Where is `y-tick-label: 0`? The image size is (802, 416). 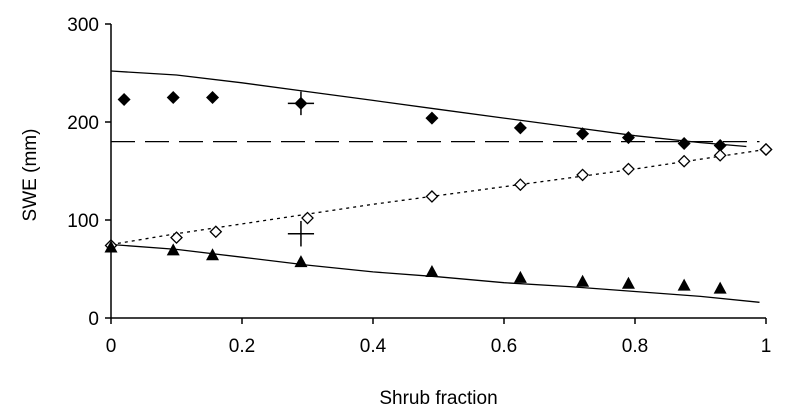 y-tick-label: 0 is located at coordinates (93, 319).